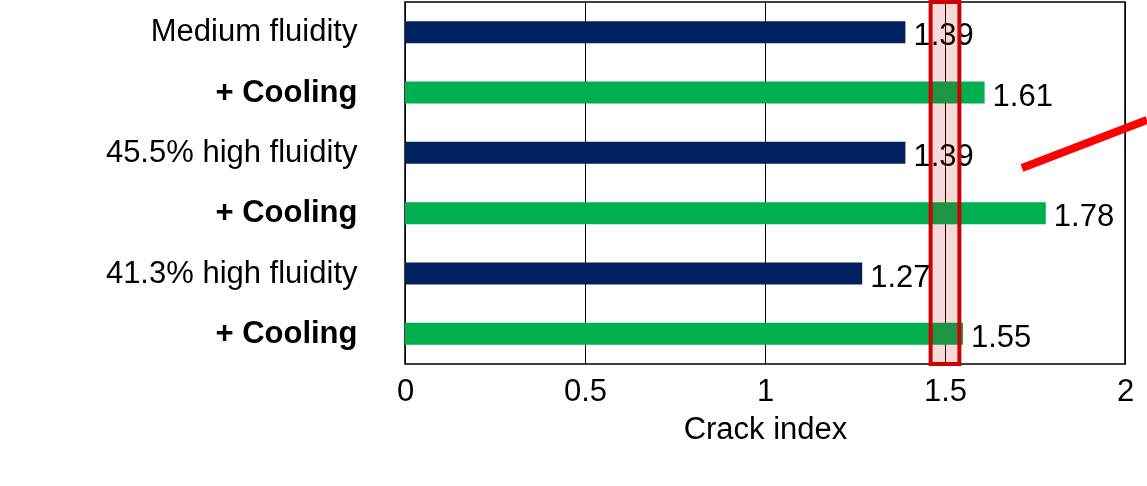  What do you see at coordinates (254, 31) in the screenshot?
I see `y-tick-label: Medium fluidity` at bounding box center [254, 31].